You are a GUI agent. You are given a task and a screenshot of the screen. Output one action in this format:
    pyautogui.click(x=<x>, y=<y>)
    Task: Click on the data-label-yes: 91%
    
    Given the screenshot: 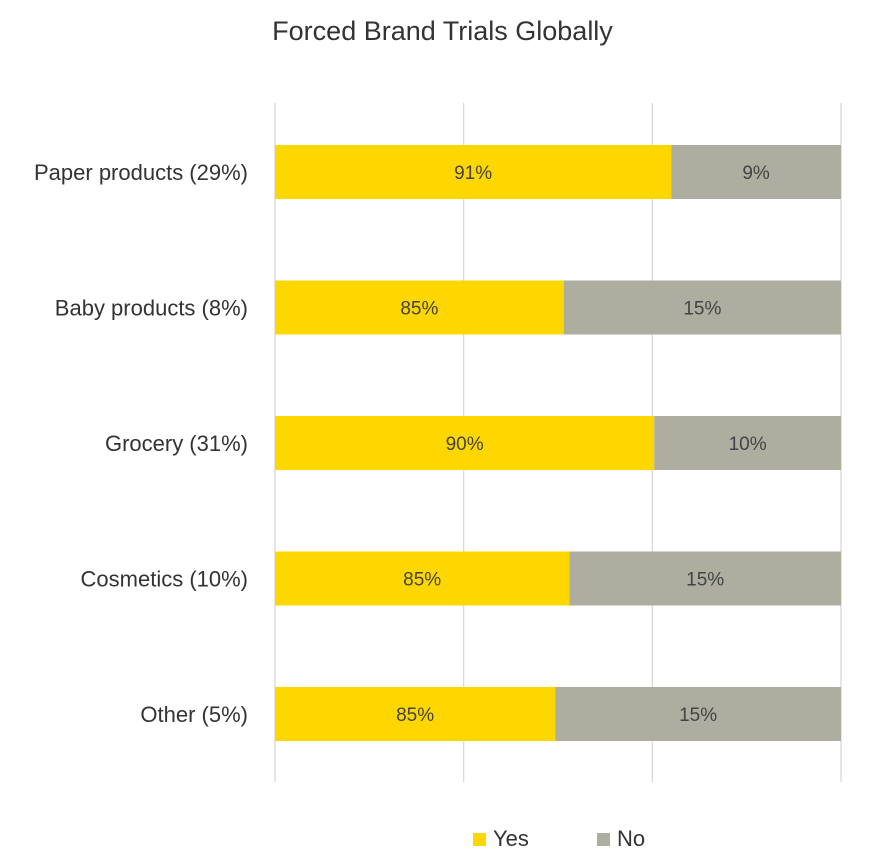 What is the action you would take?
    pyautogui.click(x=473, y=173)
    